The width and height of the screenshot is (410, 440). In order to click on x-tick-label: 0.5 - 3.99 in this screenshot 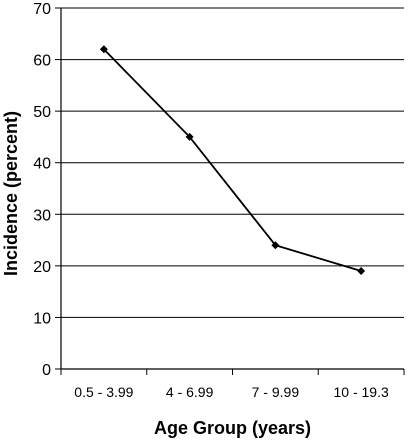, I will do `click(103, 392)`.